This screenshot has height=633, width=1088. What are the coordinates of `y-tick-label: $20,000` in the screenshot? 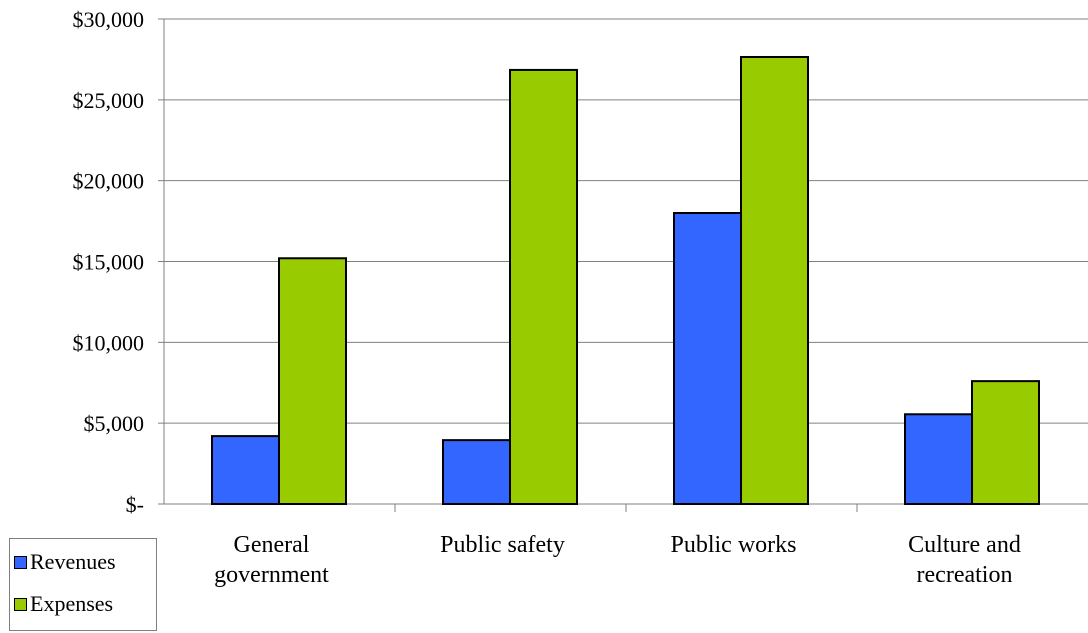 It's located at (109, 181).